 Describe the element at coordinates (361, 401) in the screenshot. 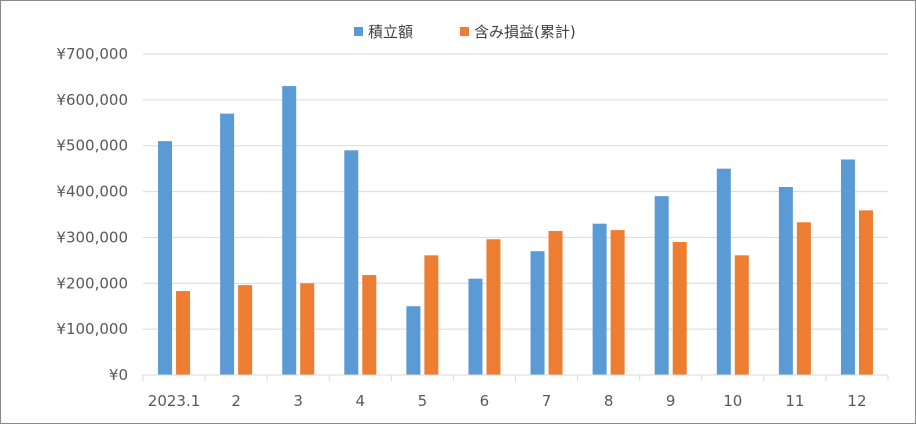

I see `x-tick-label: 4` at that location.